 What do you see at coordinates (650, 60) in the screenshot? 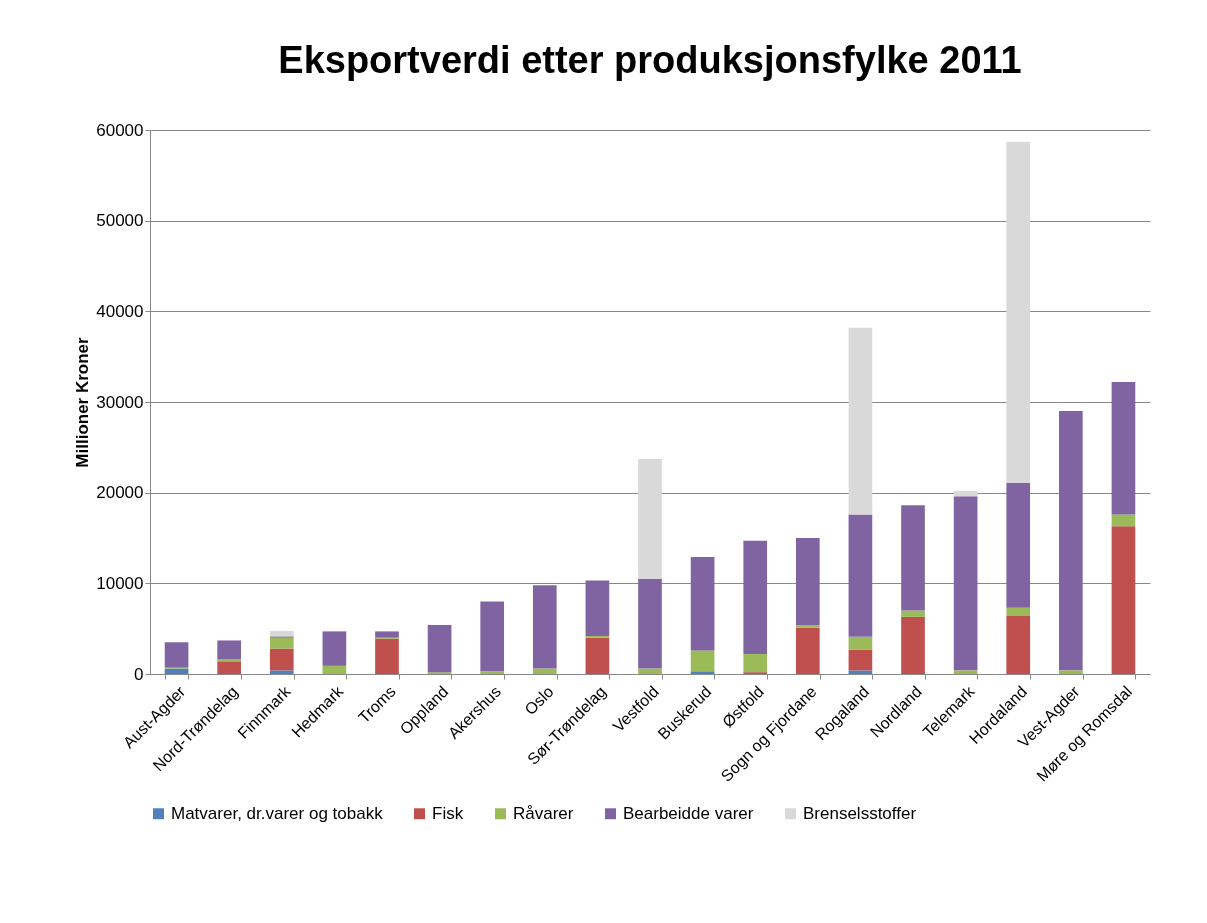
I see `chart-title: Eksportverdi etter produksjonsfylke 2011` at bounding box center [650, 60].